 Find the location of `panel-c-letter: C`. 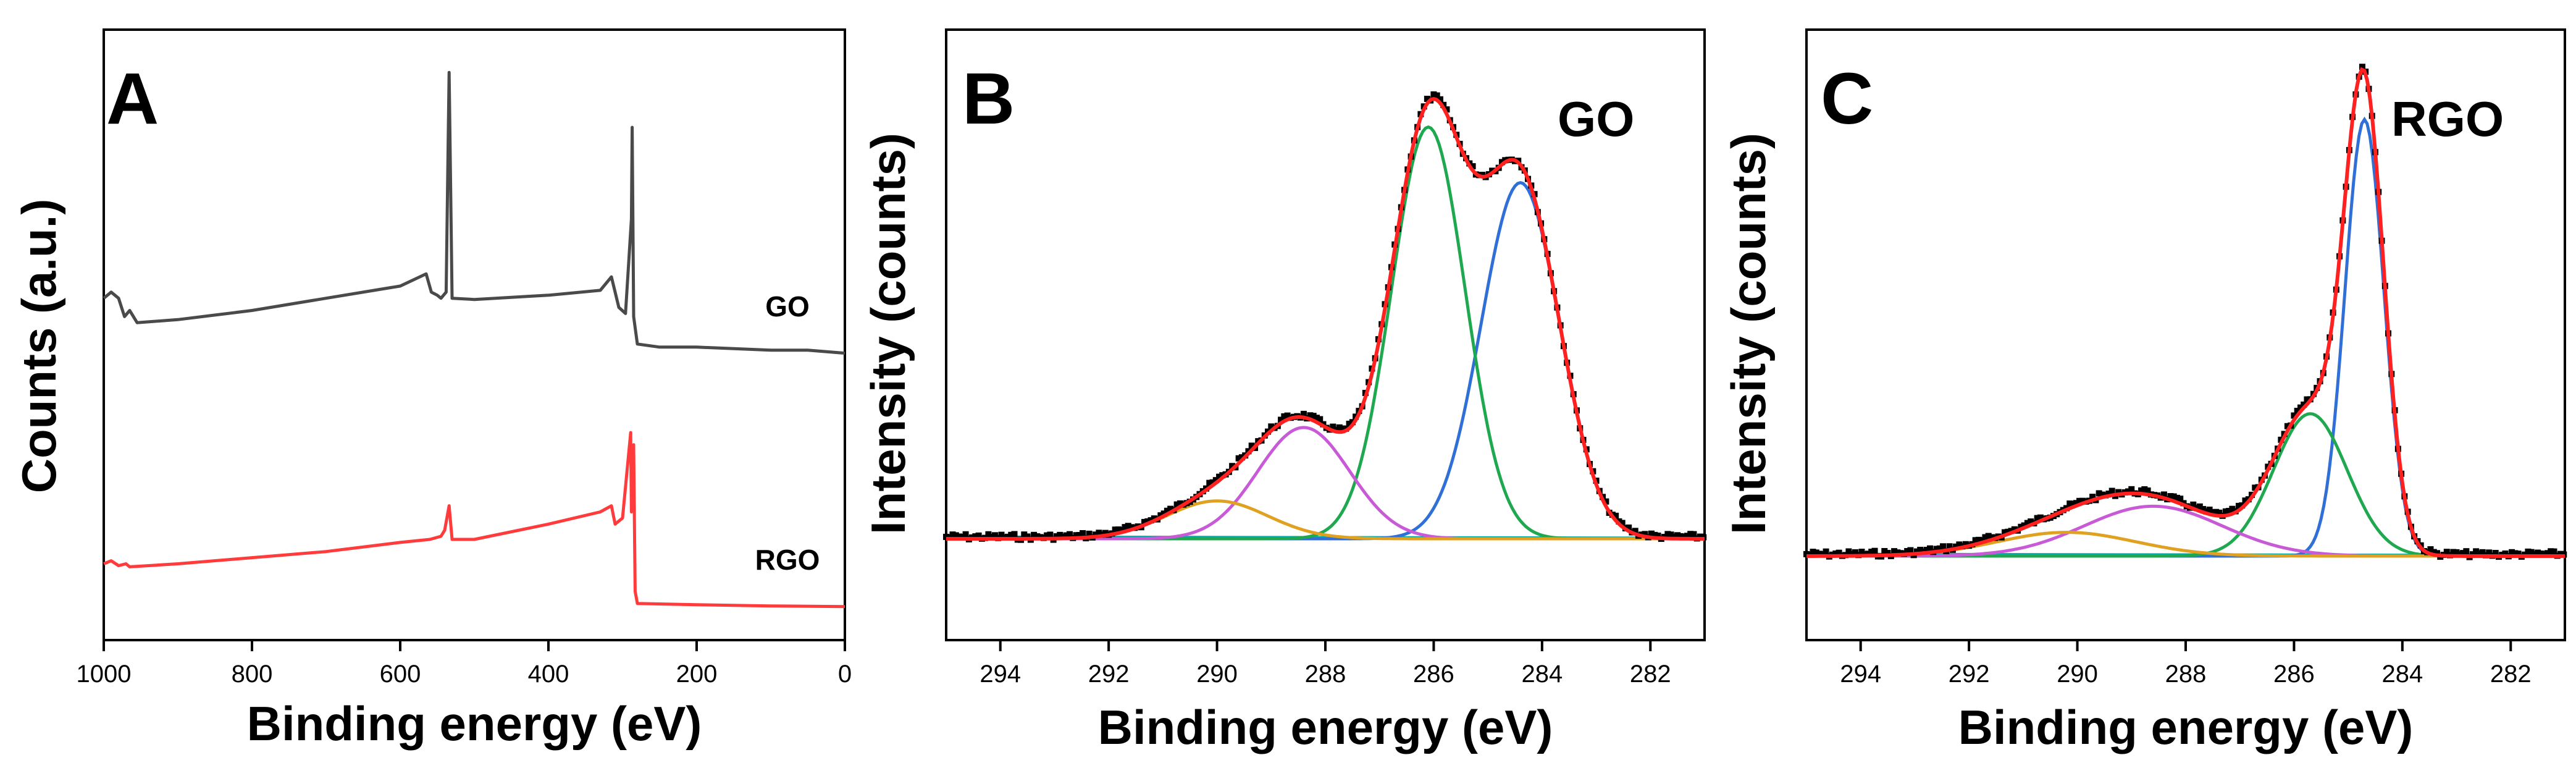

panel-c-letter: C is located at coordinates (1847, 99).